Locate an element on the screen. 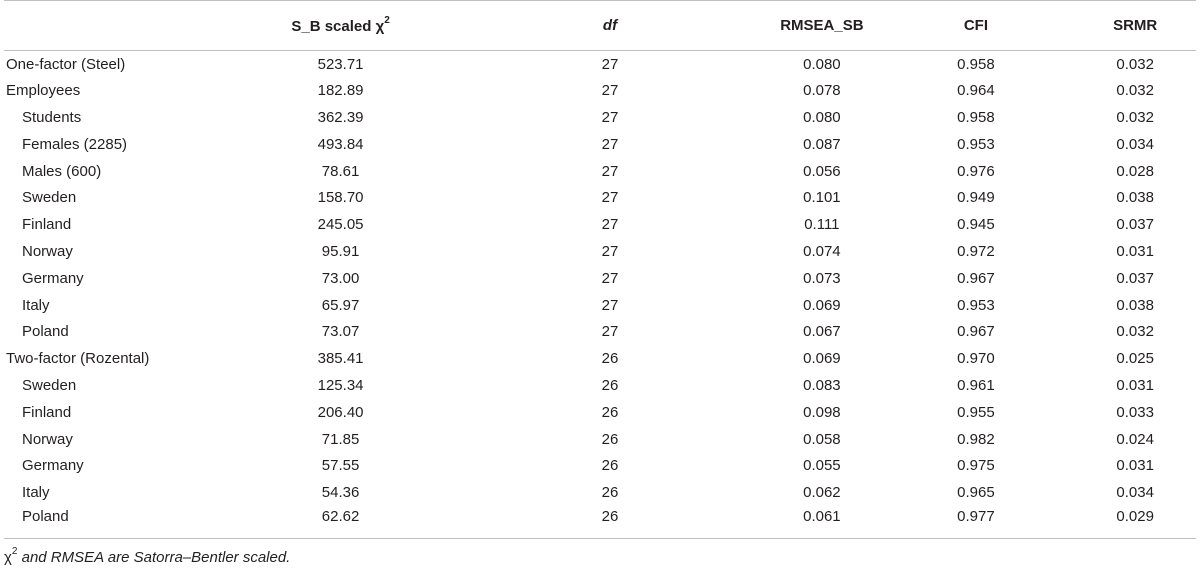 Image resolution: width=1200 pixels, height=574 pixels. row-label: Italy is located at coordinates (36, 493).